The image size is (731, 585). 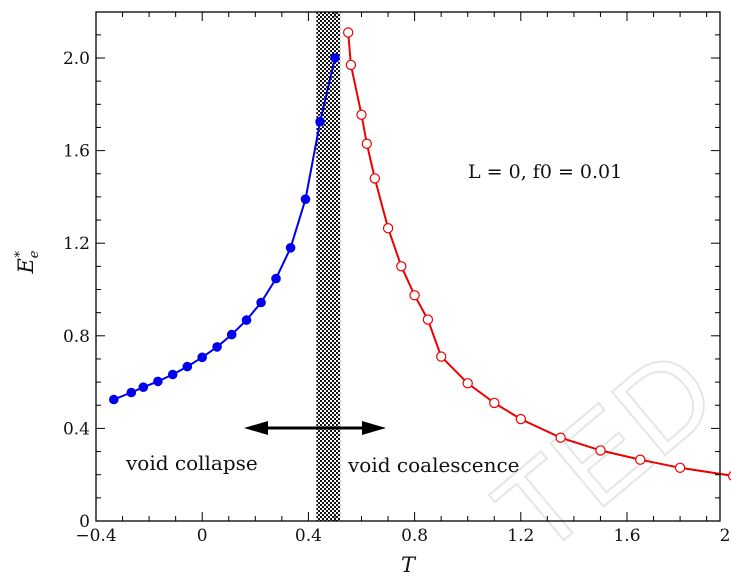 I want to click on transition-band, so click(x=328, y=266).